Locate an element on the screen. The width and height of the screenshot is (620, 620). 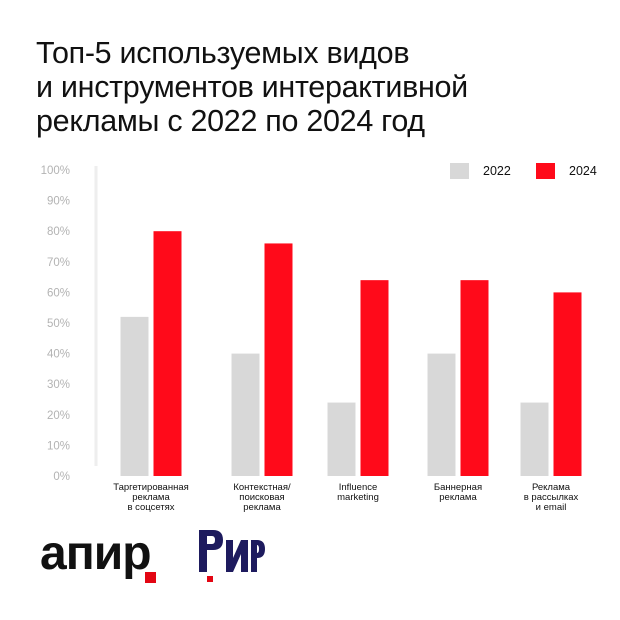
apir-logo: апир is located at coordinates (98, 556).